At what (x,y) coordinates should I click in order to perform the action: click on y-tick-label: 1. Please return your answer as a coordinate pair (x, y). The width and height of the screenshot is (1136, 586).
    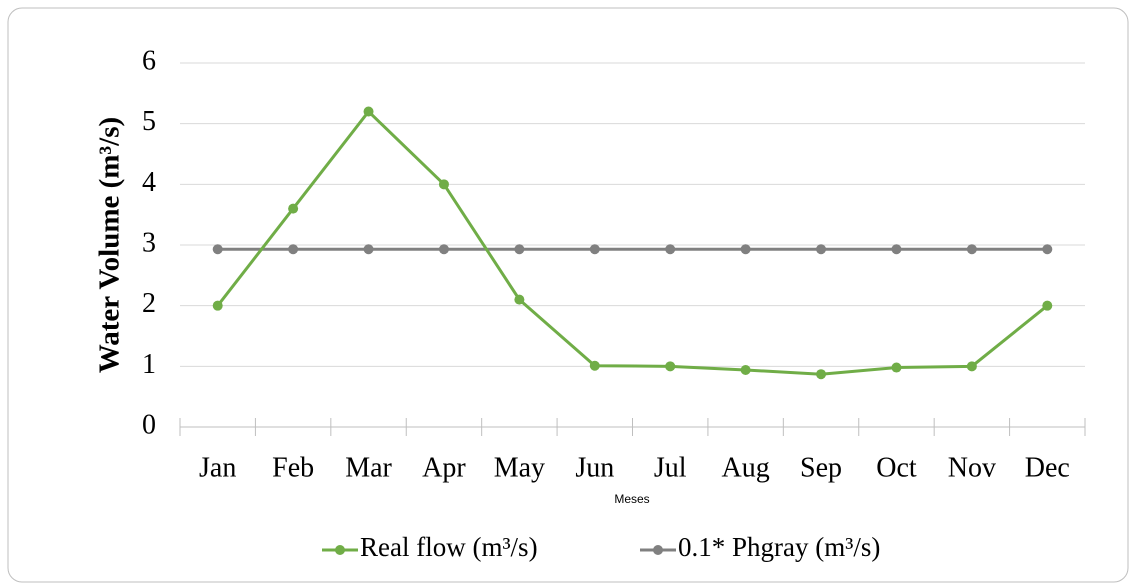
    Looking at the image, I should click on (149, 364).